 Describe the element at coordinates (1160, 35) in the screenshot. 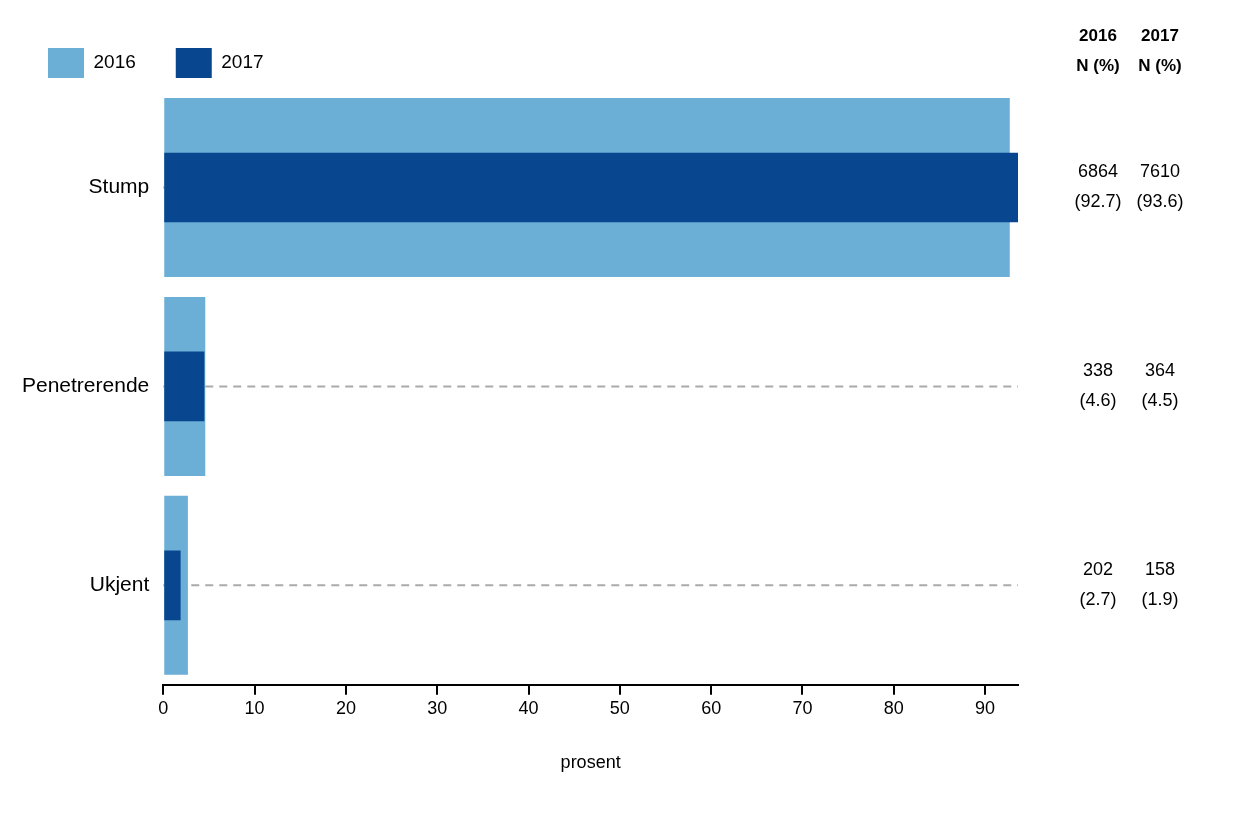

I see `text: 2017` at that location.